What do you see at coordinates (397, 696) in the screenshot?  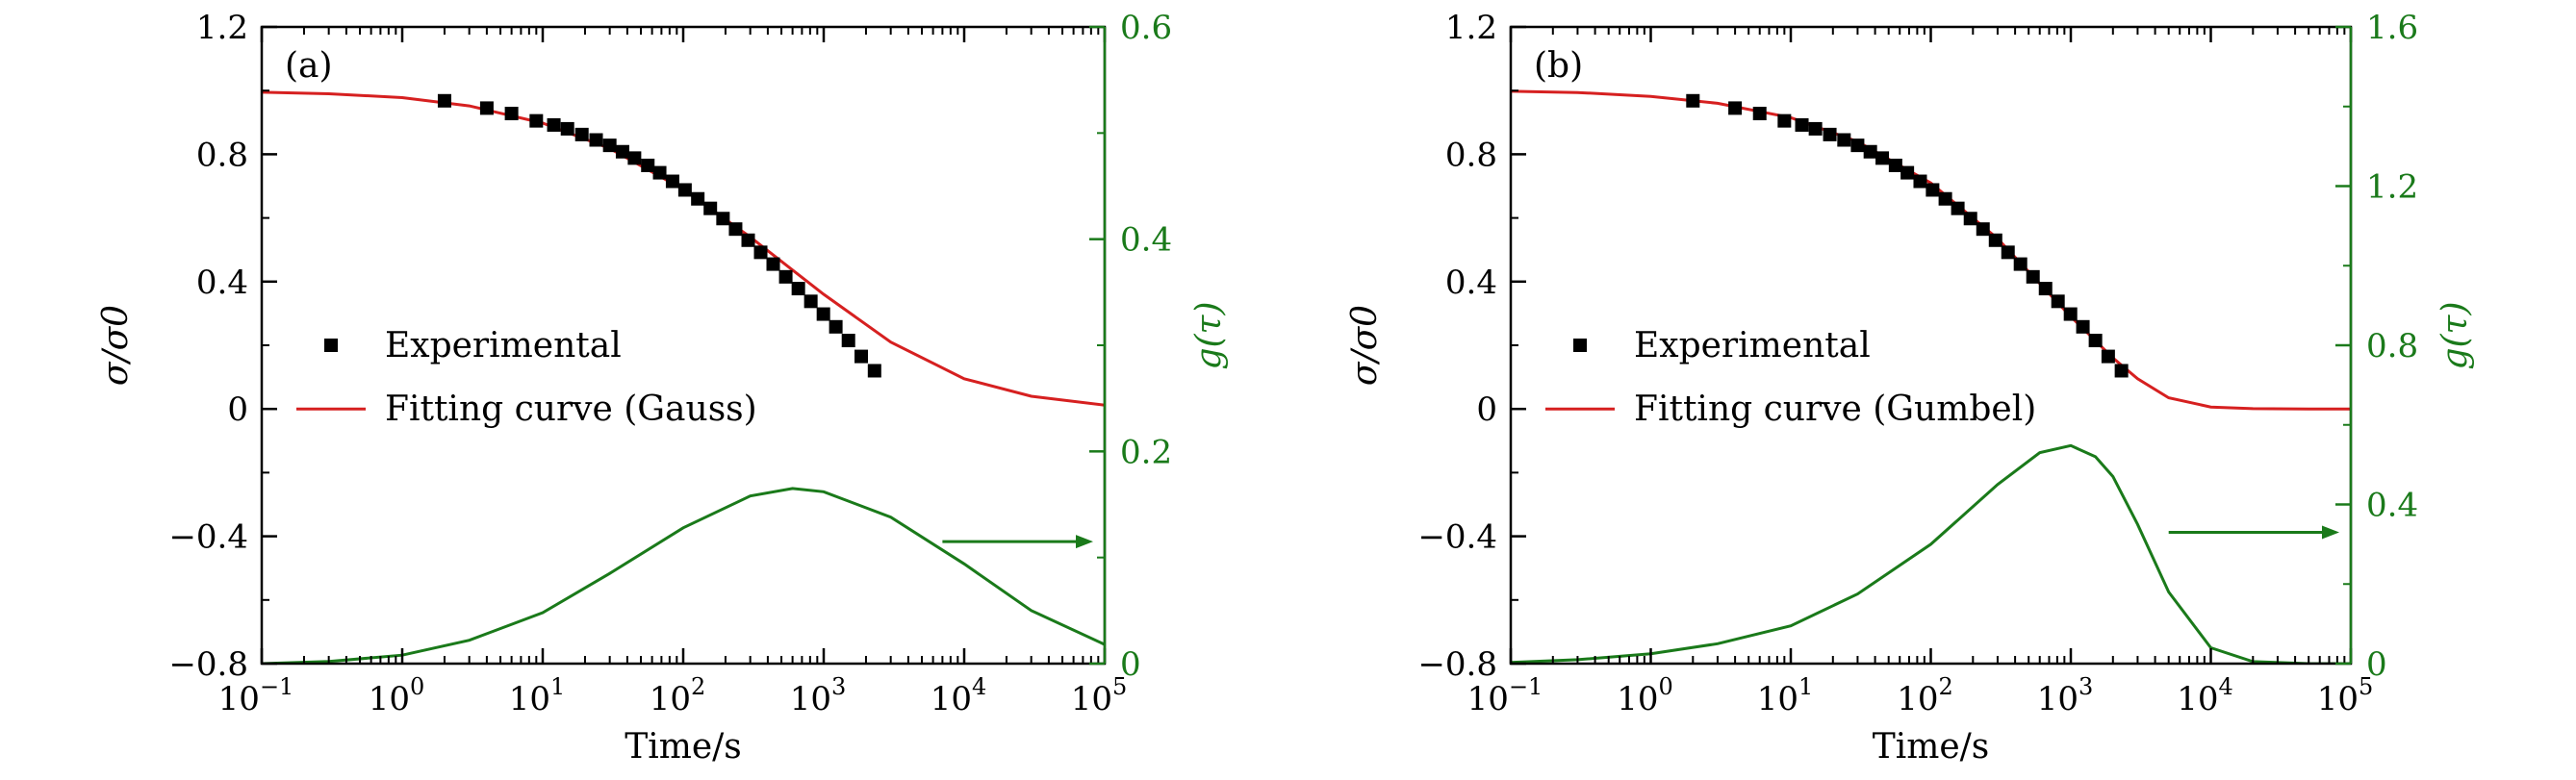 I see `x-tick-label: 10⁰` at bounding box center [397, 696].